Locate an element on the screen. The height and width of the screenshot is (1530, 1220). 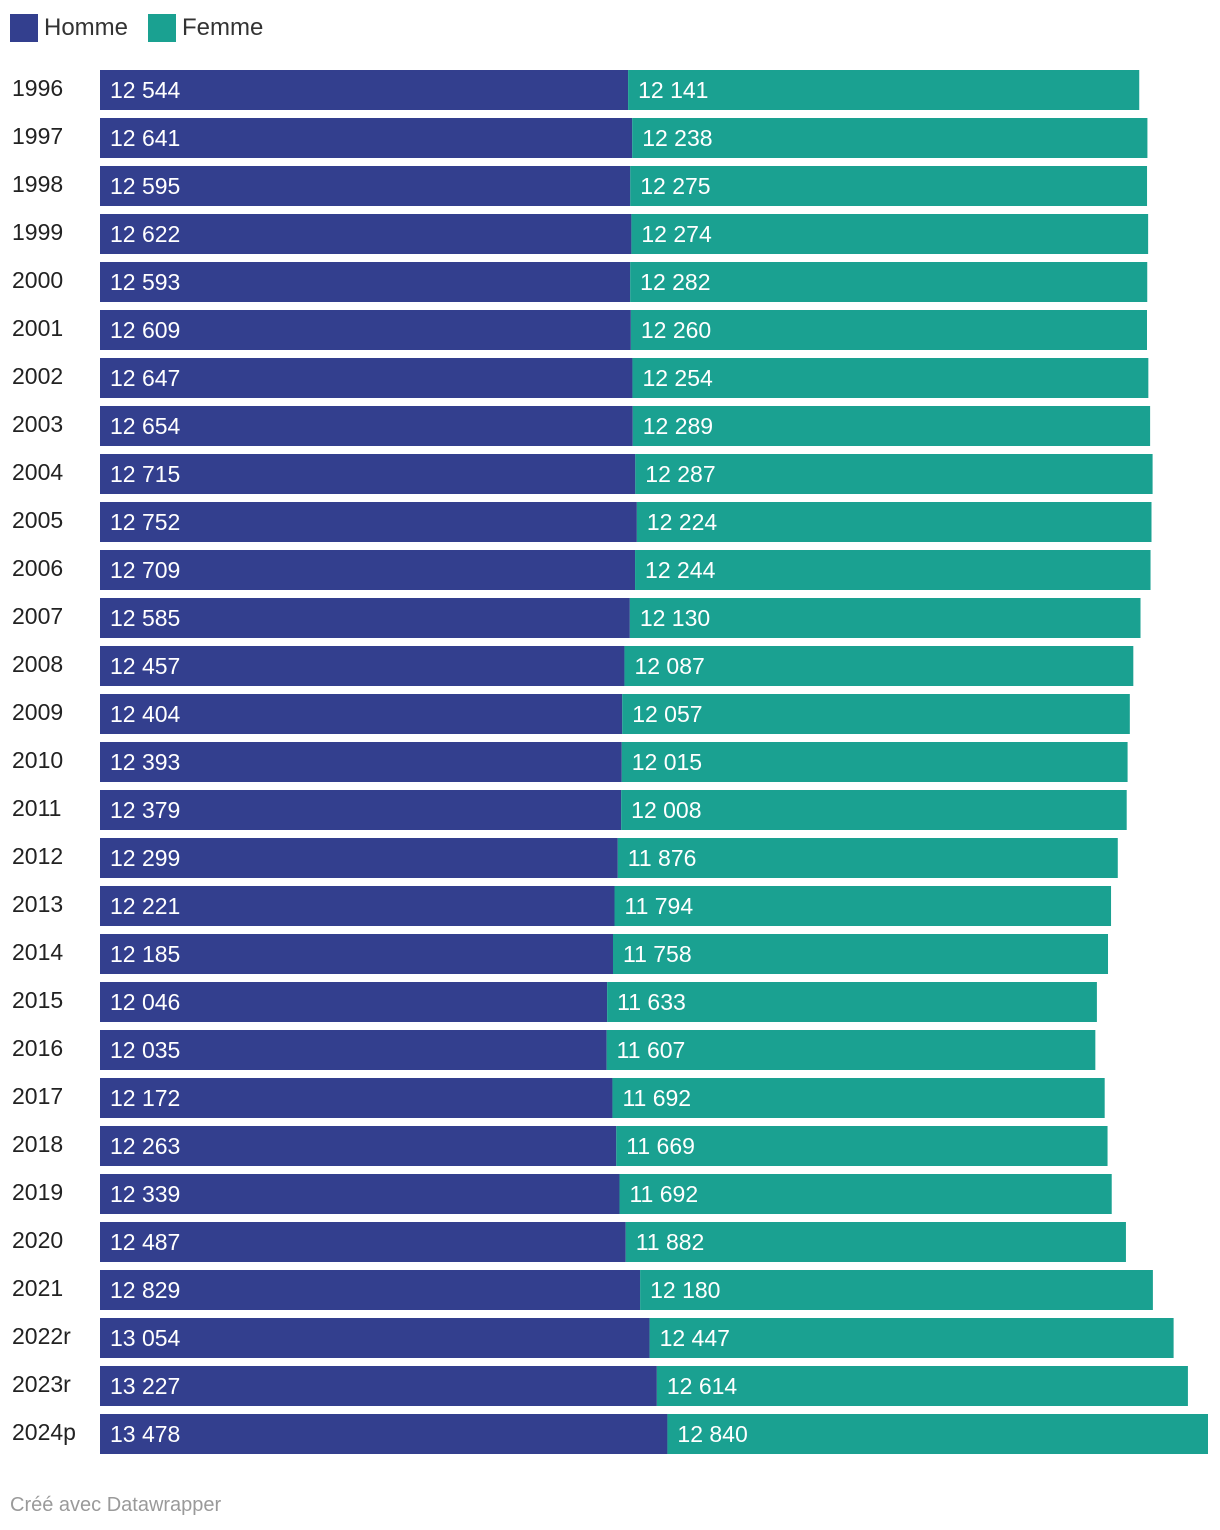
bar-femme-2002 is located at coordinates (890, 378).